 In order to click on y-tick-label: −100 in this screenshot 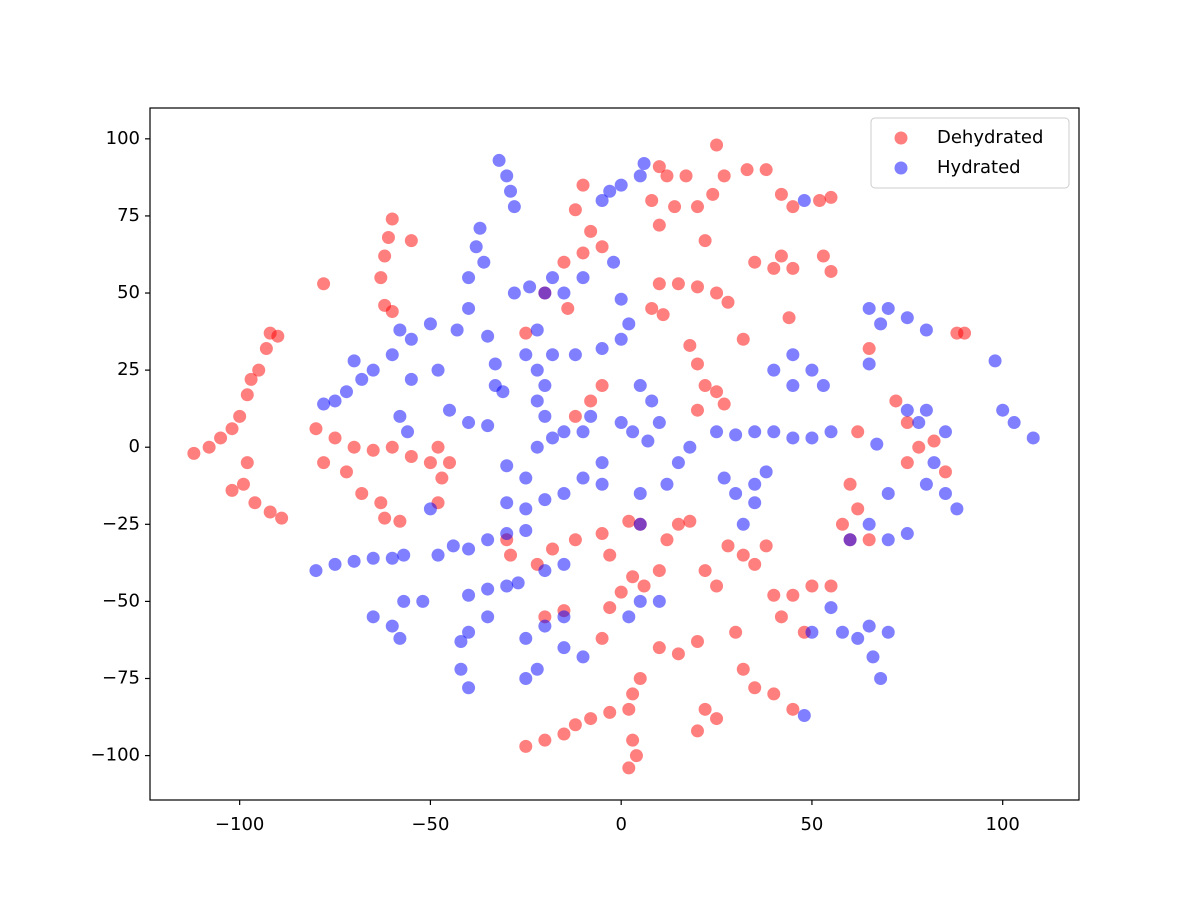, I will do `click(115, 755)`.